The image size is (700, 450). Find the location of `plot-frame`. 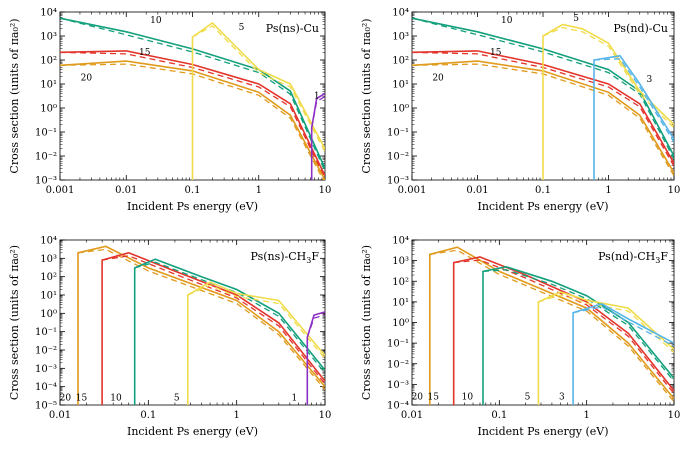

plot-frame is located at coordinates (192, 322).